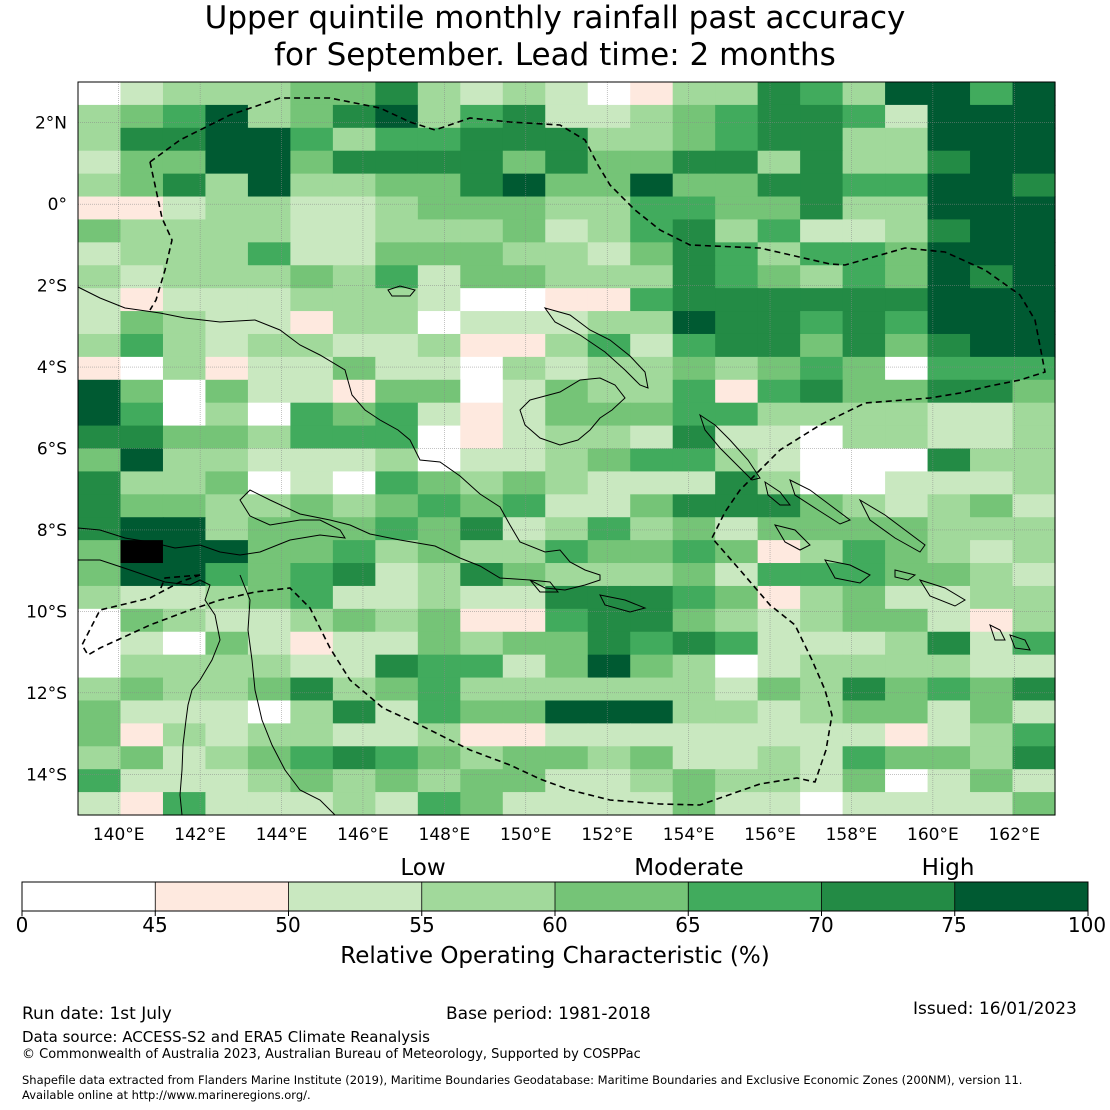  I want to click on lat-tick-label: 8°S, so click(52, 531).